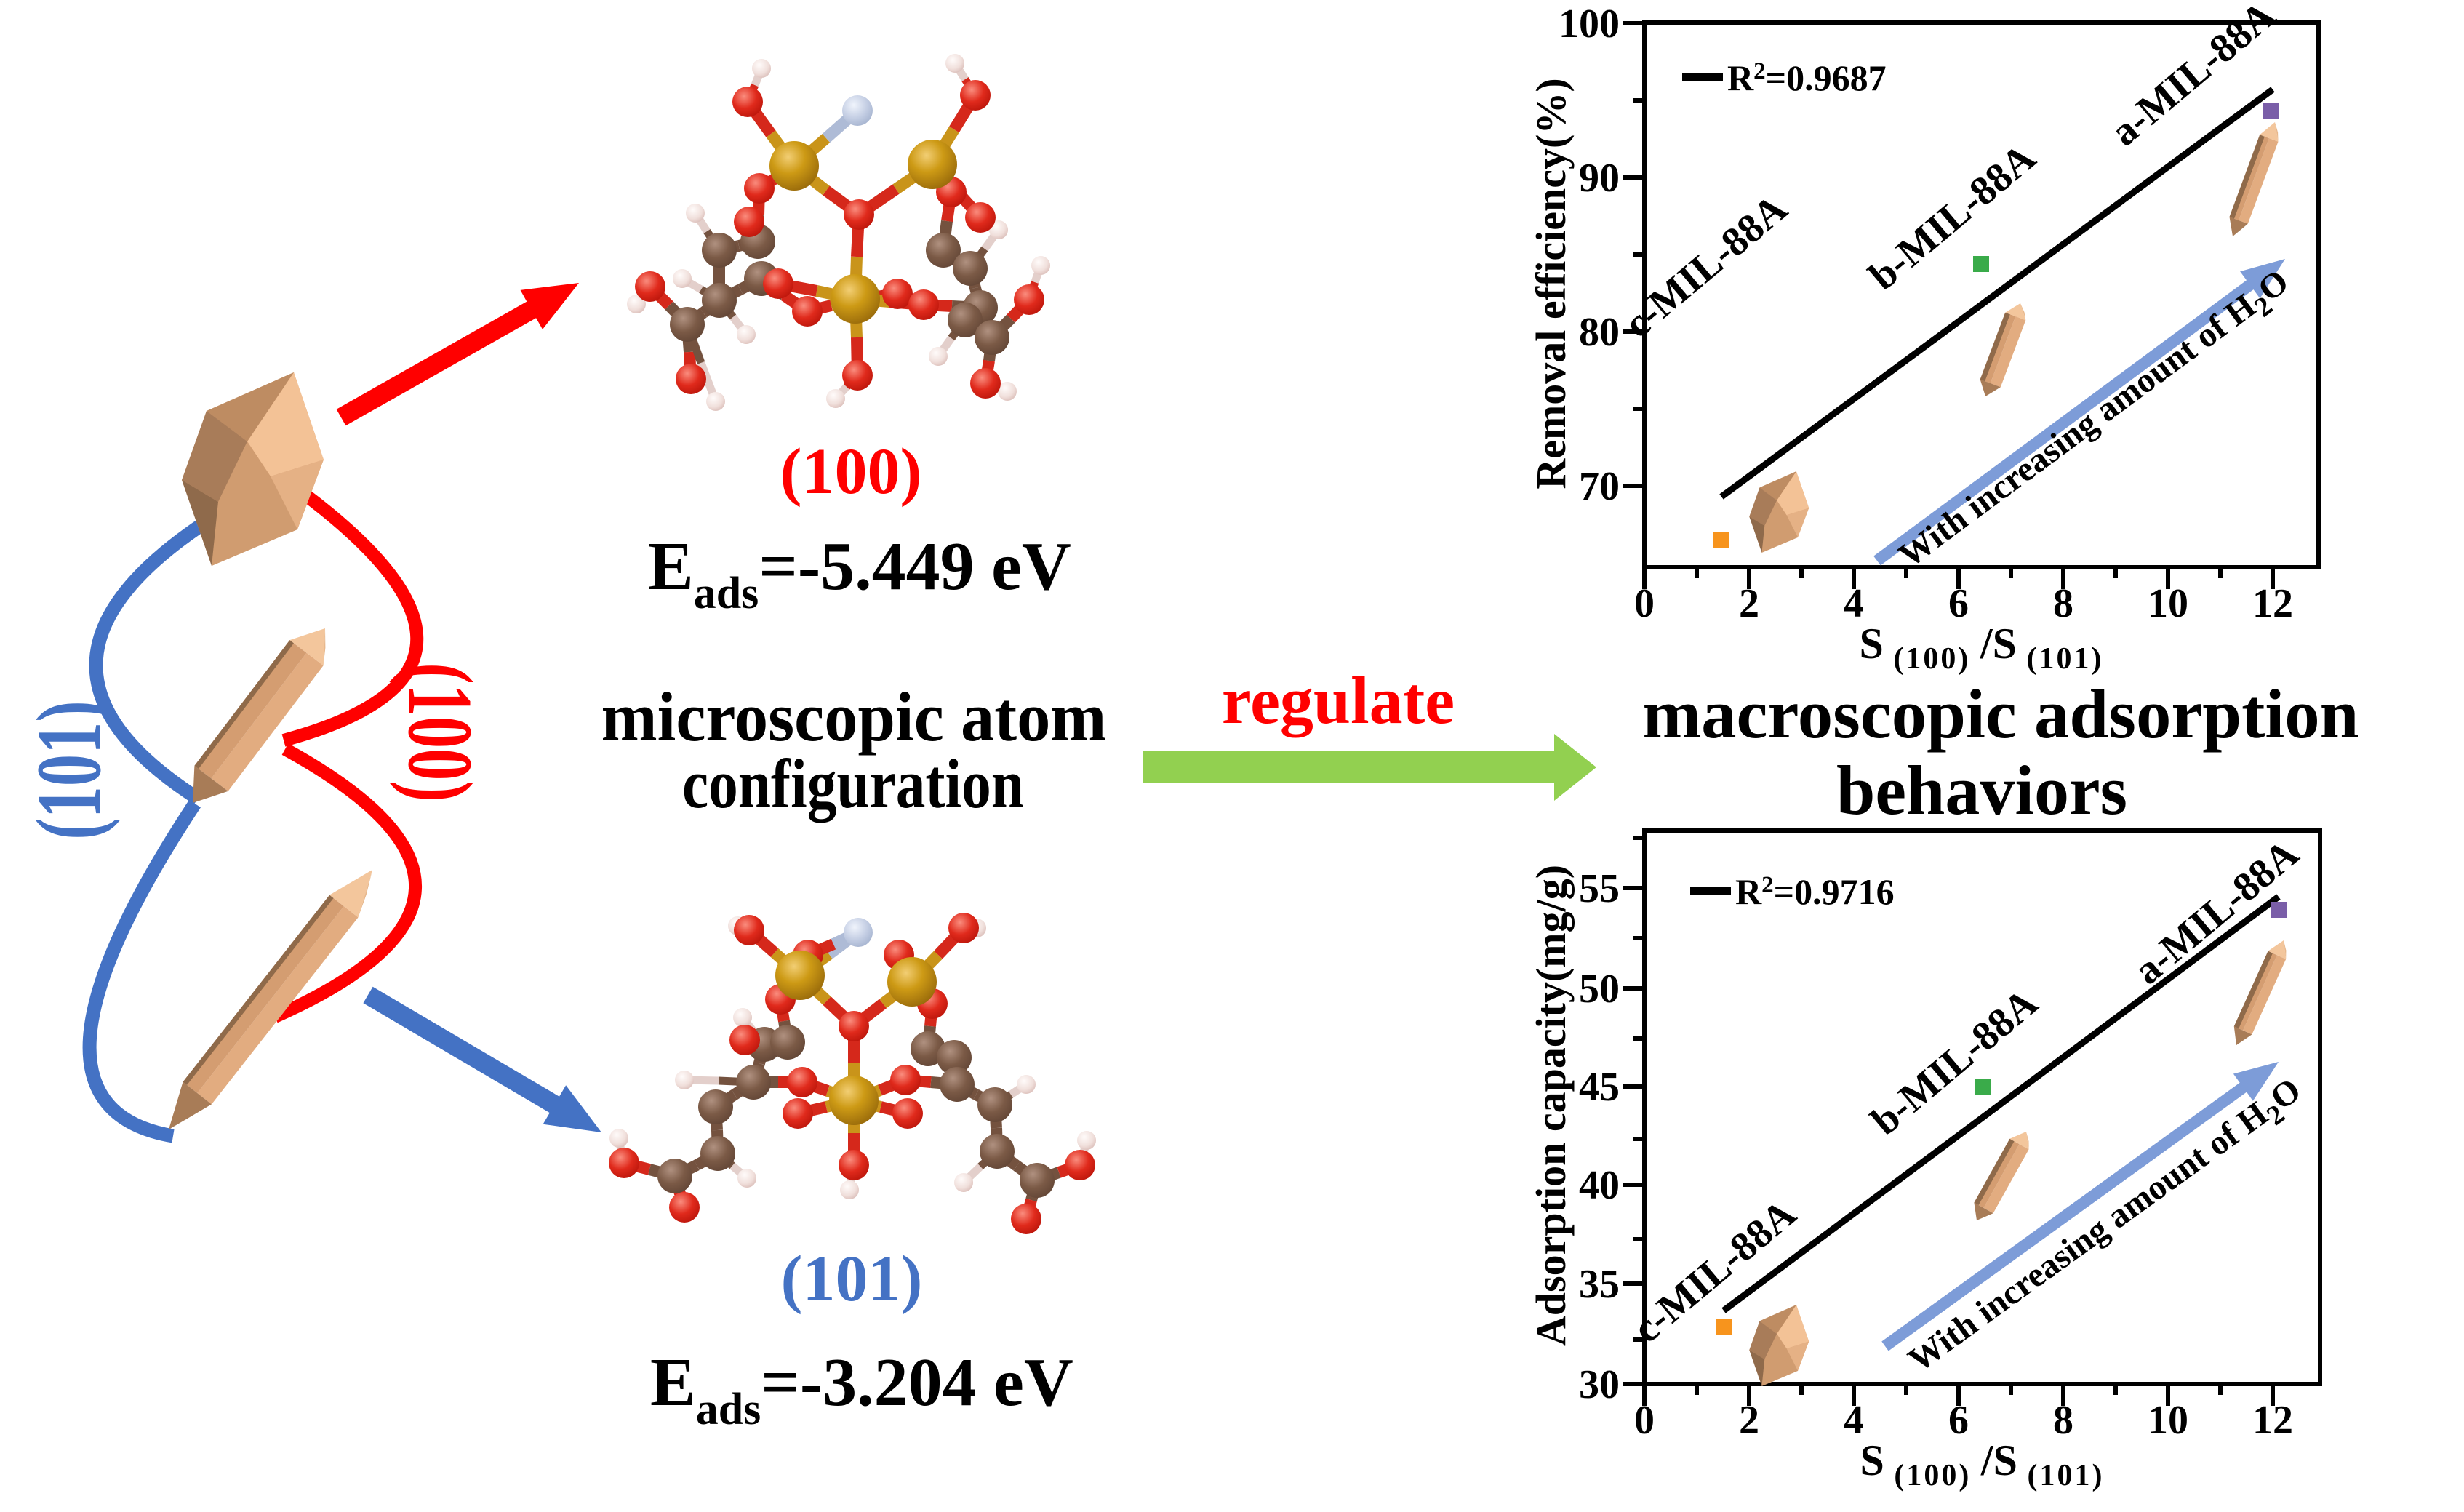 The image size is (2464, 1512). I want to click on svg-text: R2=0.9716, so click(1815, 891).